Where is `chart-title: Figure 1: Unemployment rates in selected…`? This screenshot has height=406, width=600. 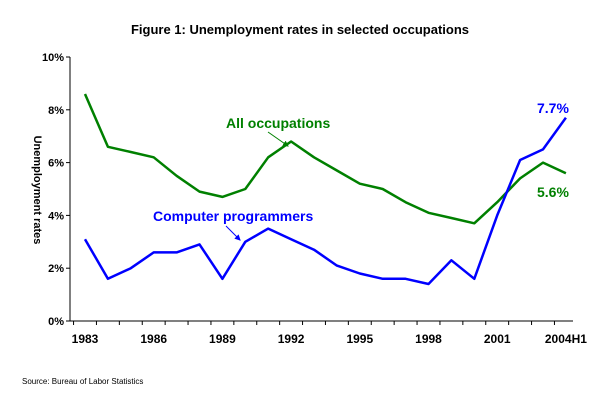 chart-title: Figure 1: Unemployment rates in selected… is located at coordinates (300, 29).